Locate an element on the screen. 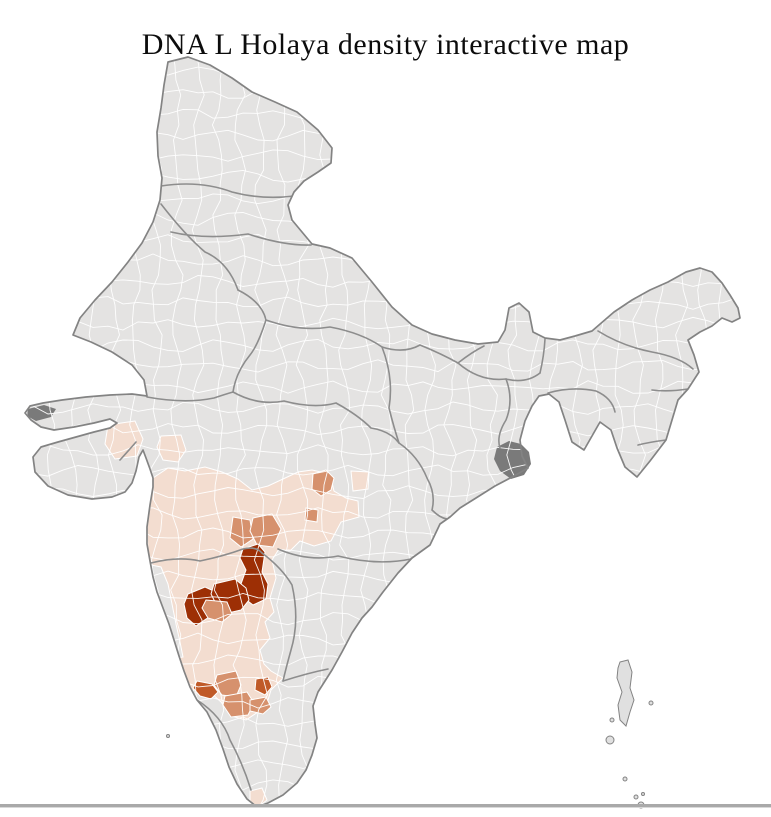 The height and width of the screenshot is (817, 771). map-title: DNA L Holaya density interactive map is located at coordinates (385, 45).